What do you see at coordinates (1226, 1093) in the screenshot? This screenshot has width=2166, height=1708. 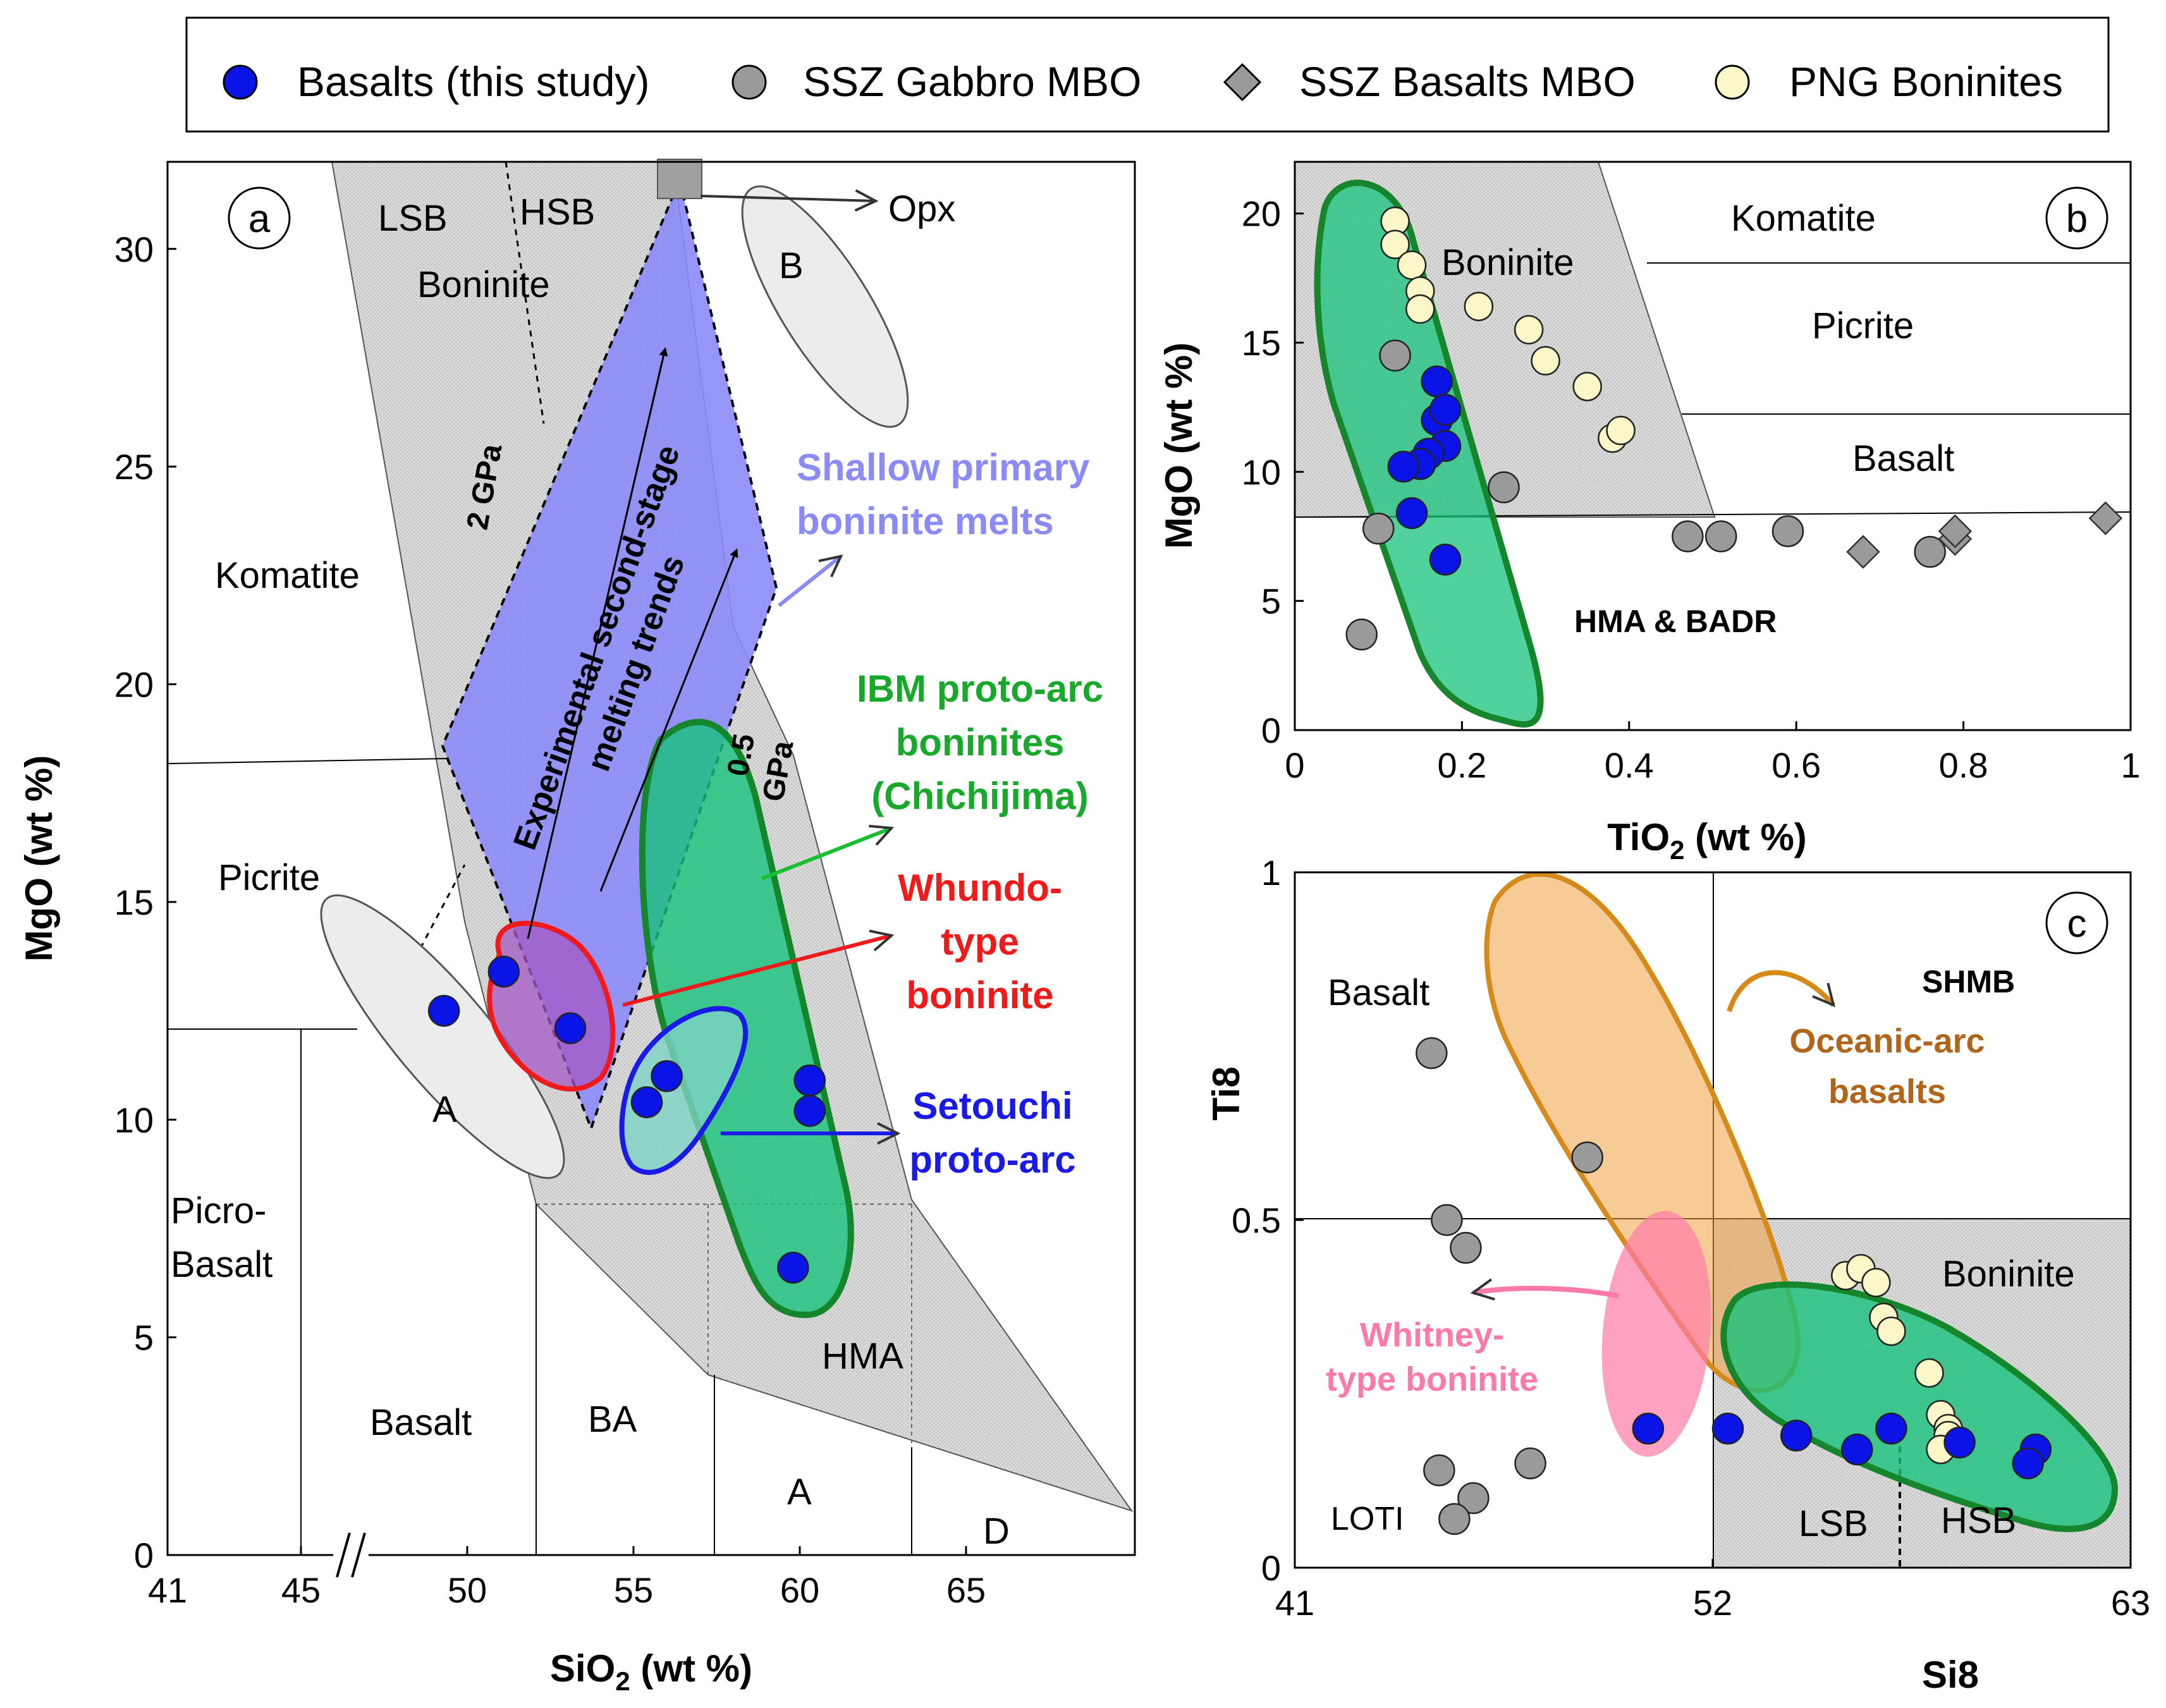 I see `panel-c-ylabel: Ti8` at bounding box center [1226, 1093].